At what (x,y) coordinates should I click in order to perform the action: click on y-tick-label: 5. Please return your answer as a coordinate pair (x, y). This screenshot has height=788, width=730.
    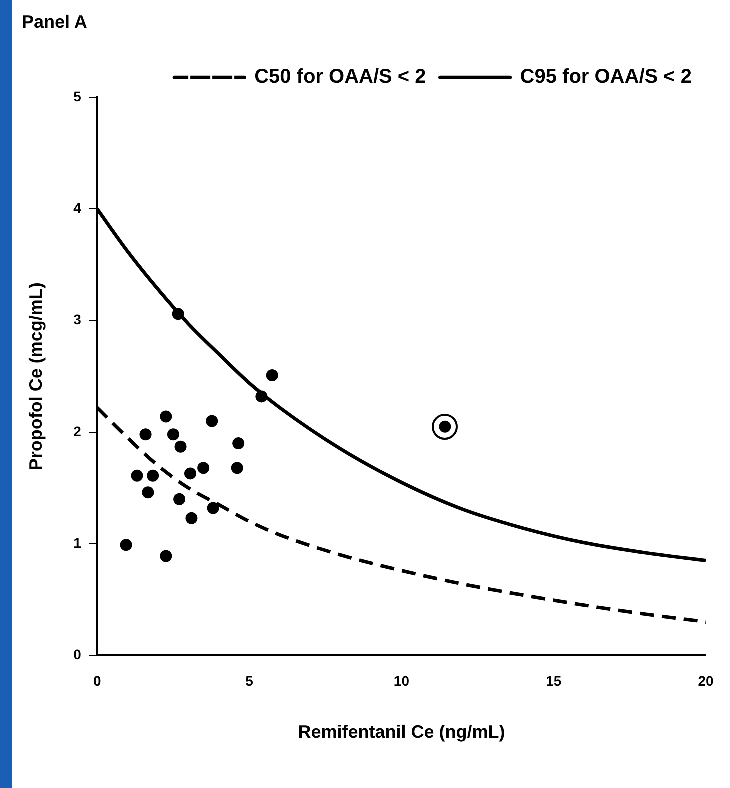
    Looking at the image, I should click on (78, 96).